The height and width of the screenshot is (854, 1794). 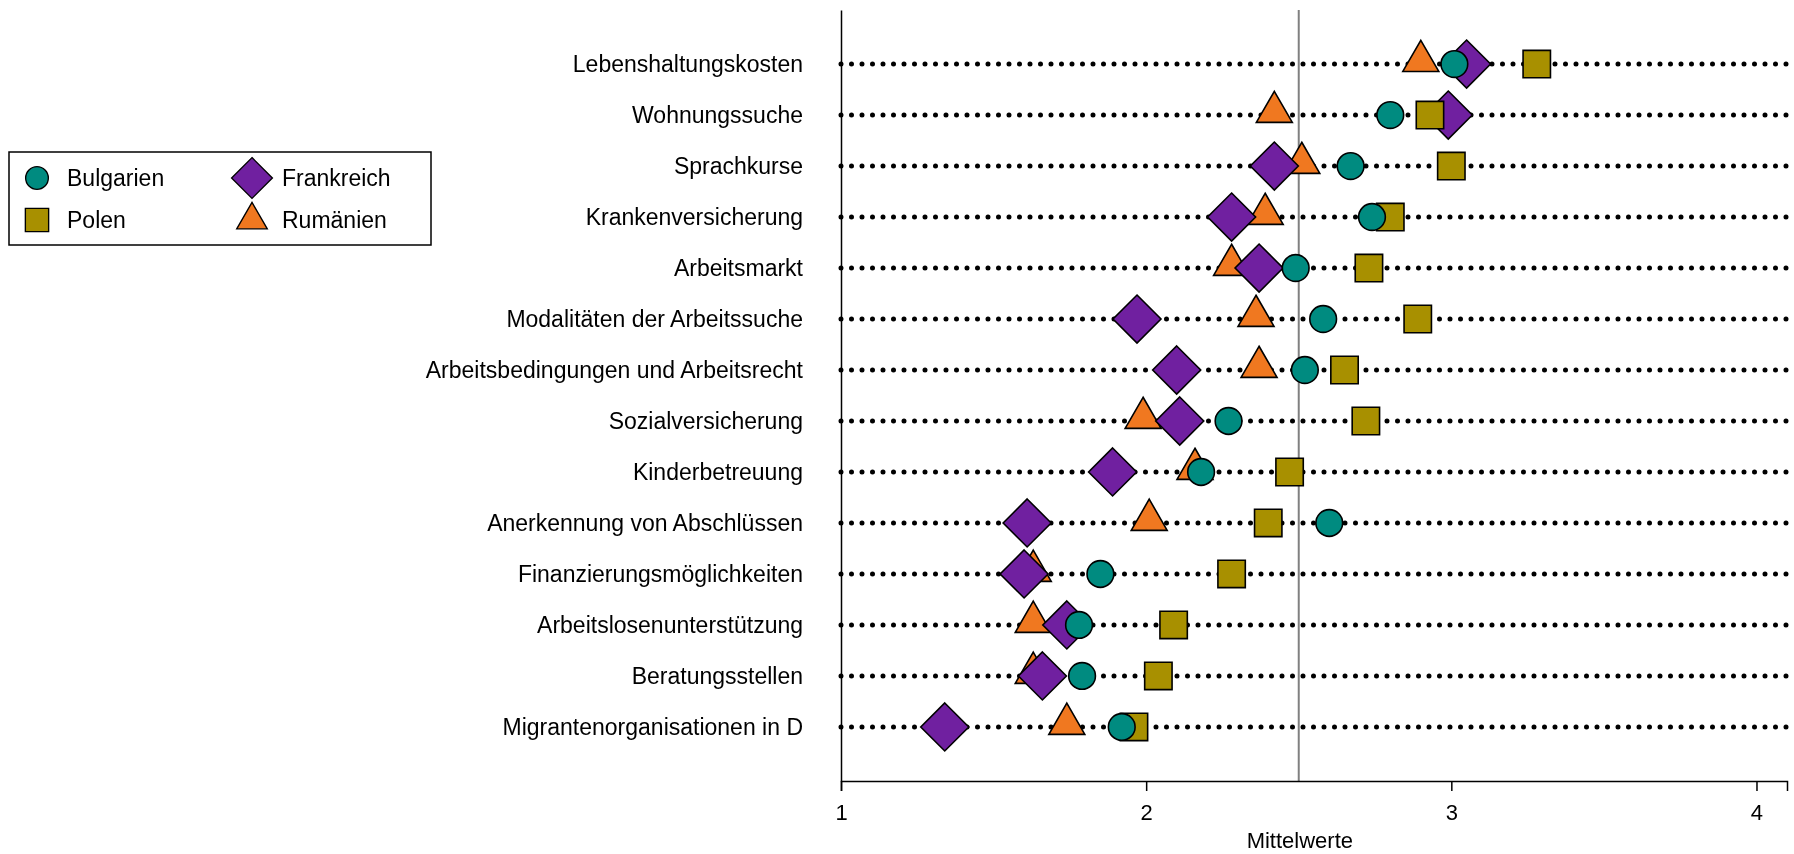 I want to click on x-tick-label: 1, so click(x=841, y=813).